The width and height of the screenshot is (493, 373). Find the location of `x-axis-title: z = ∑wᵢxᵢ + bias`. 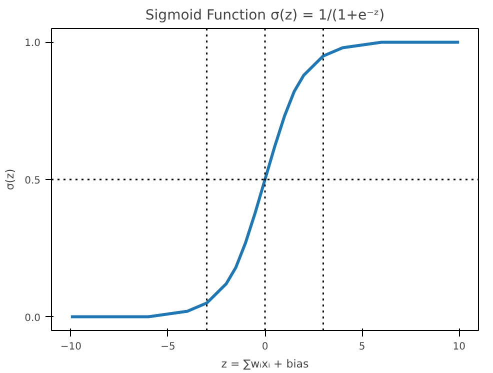

x-axis-title: z = ∑wᵢxᵢ + bias is located at coordinates (265, 364).